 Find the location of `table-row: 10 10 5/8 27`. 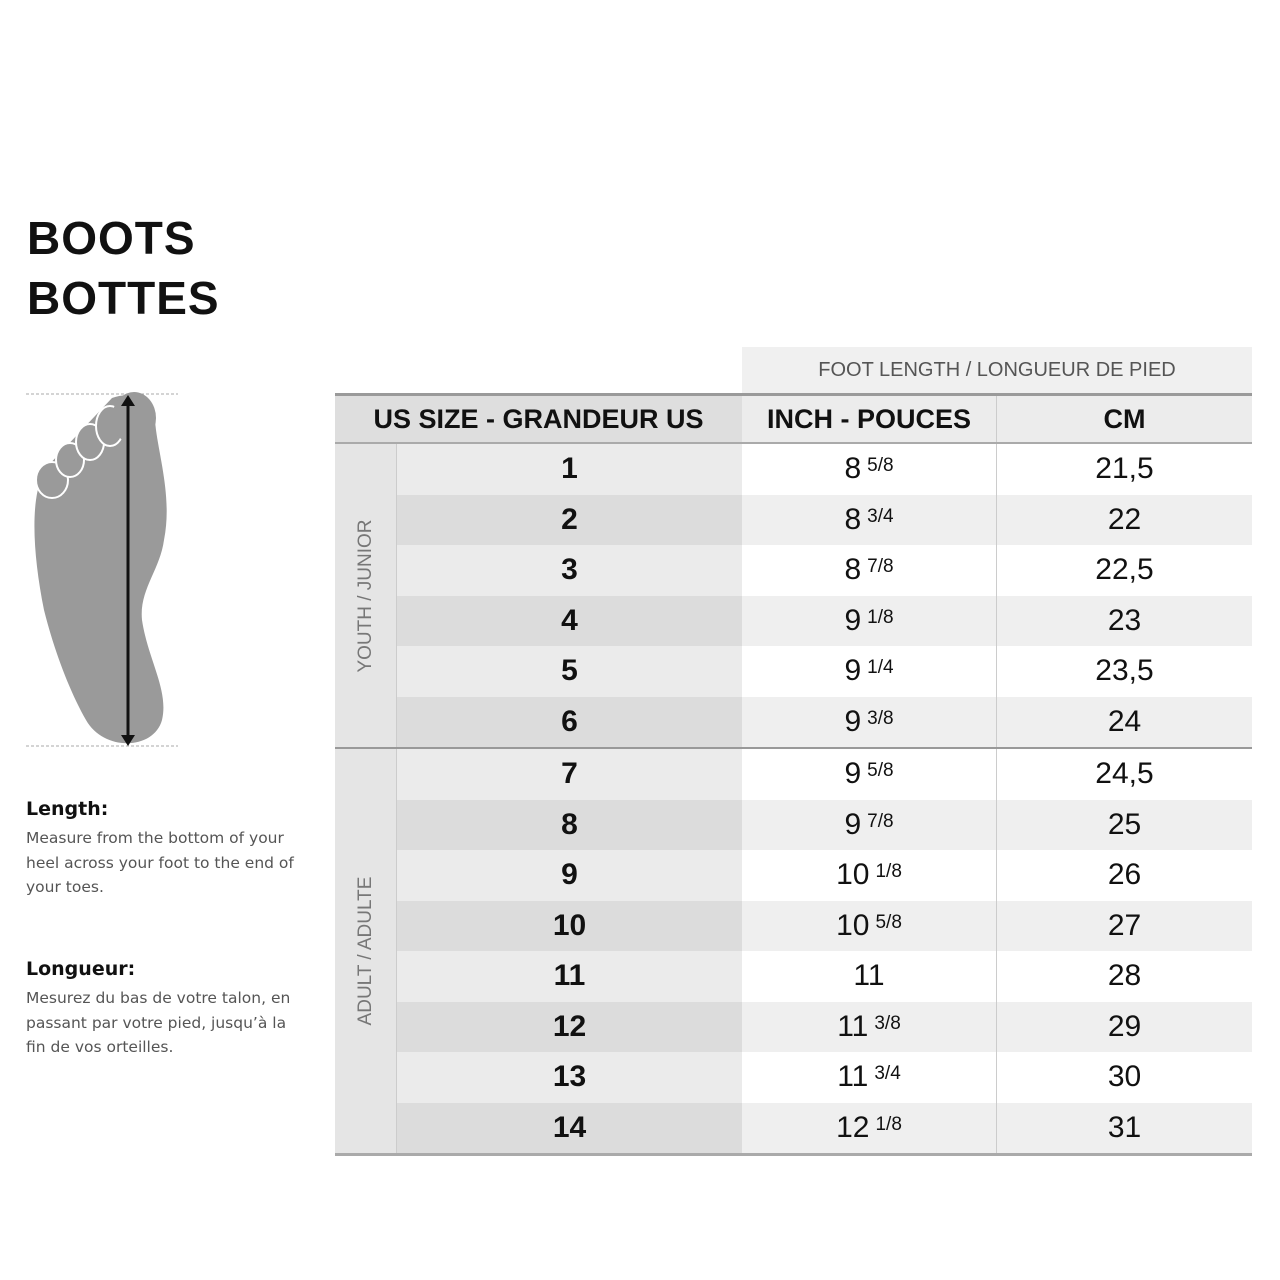

table-row: 10 10 5/8 27 is located at coordinates (824, 925).